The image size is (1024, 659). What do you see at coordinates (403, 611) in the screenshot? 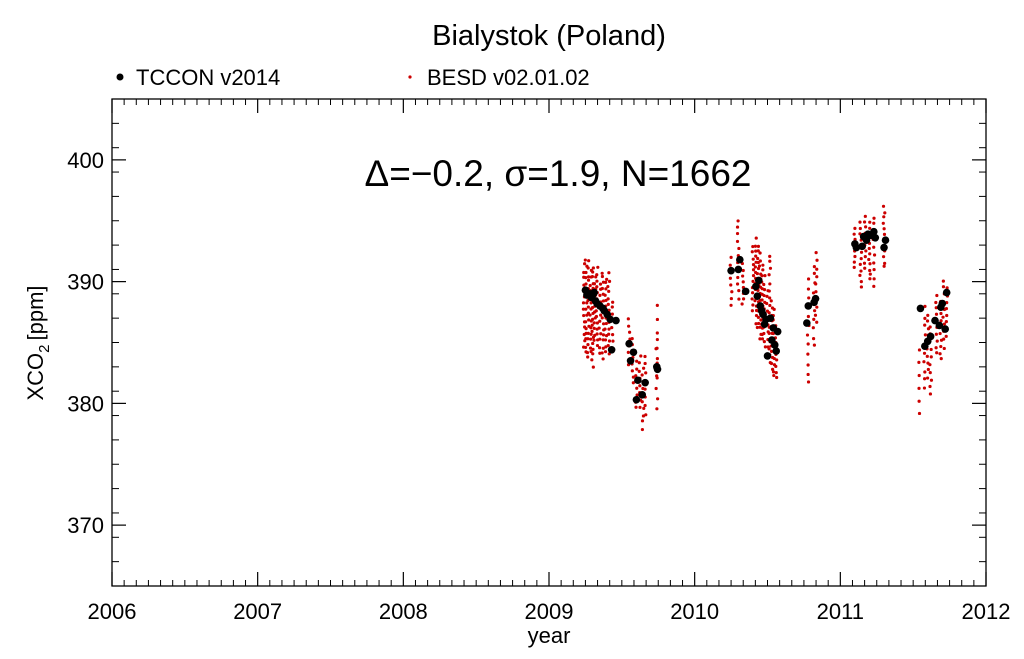
I see `x-tick-label: 2008` at bounding box center [403, 611].